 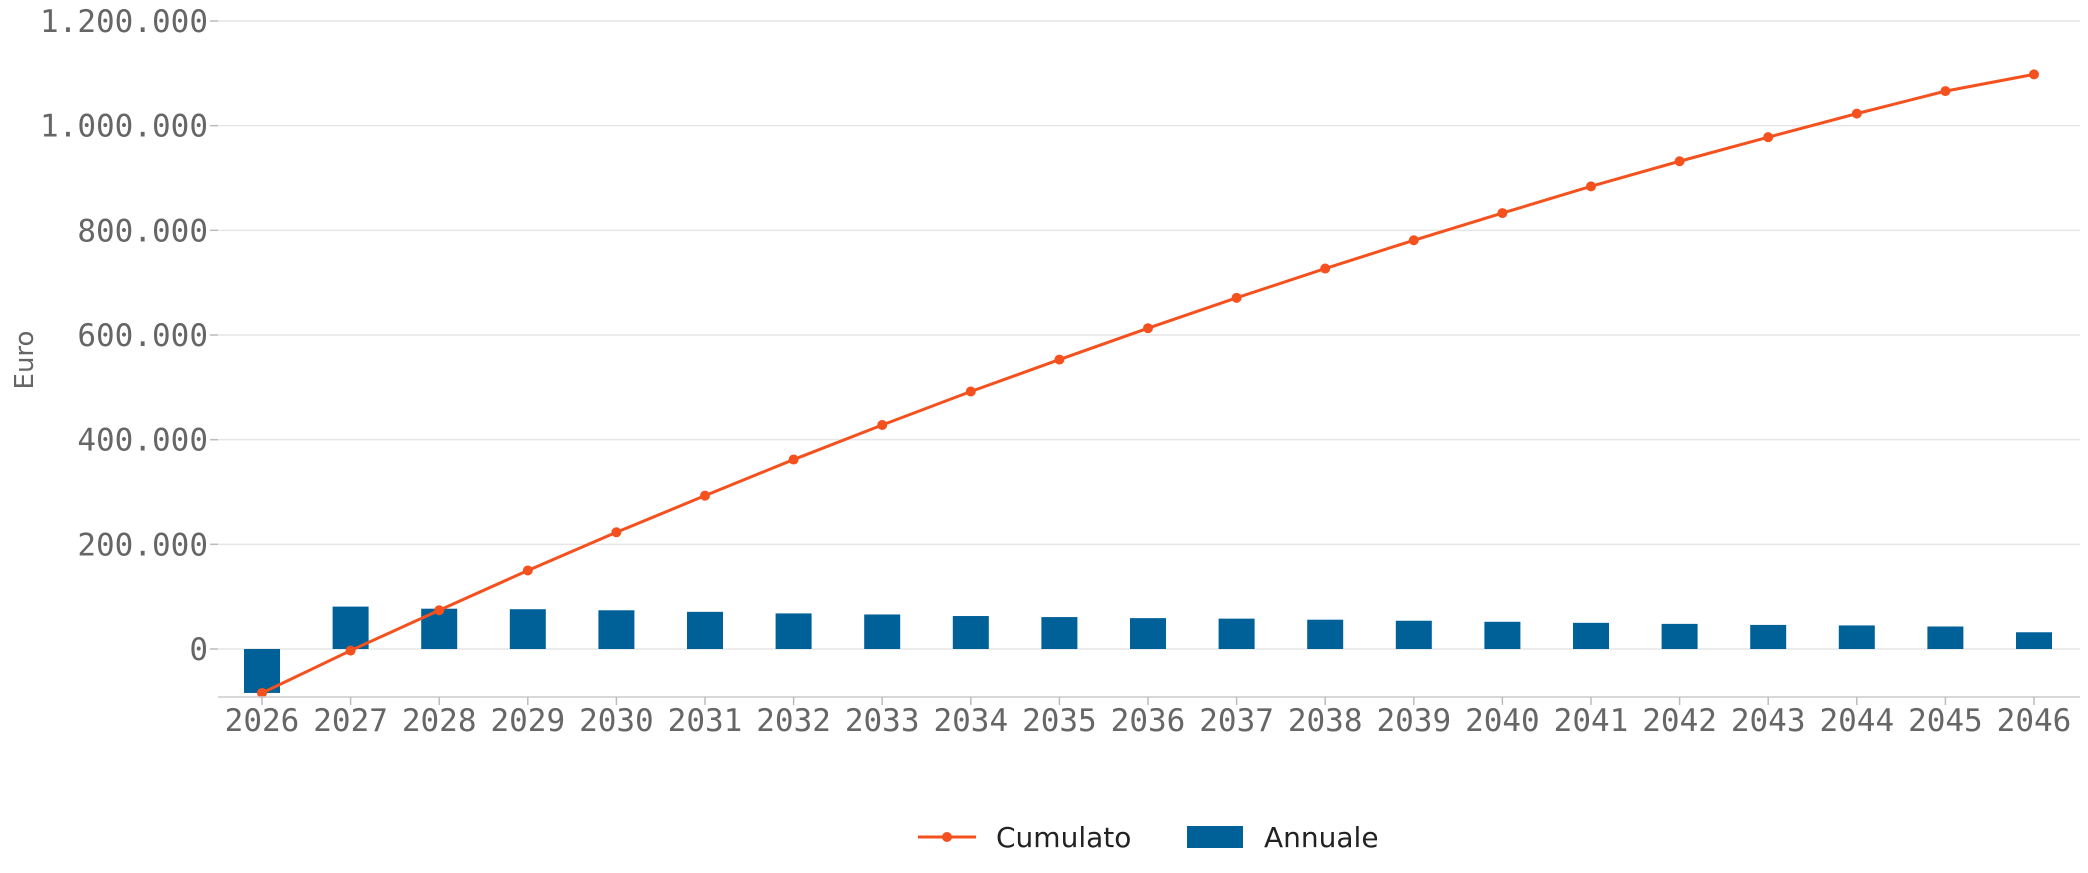 I want to click on bar-annuale-2045, so click(x=1945, y=637).